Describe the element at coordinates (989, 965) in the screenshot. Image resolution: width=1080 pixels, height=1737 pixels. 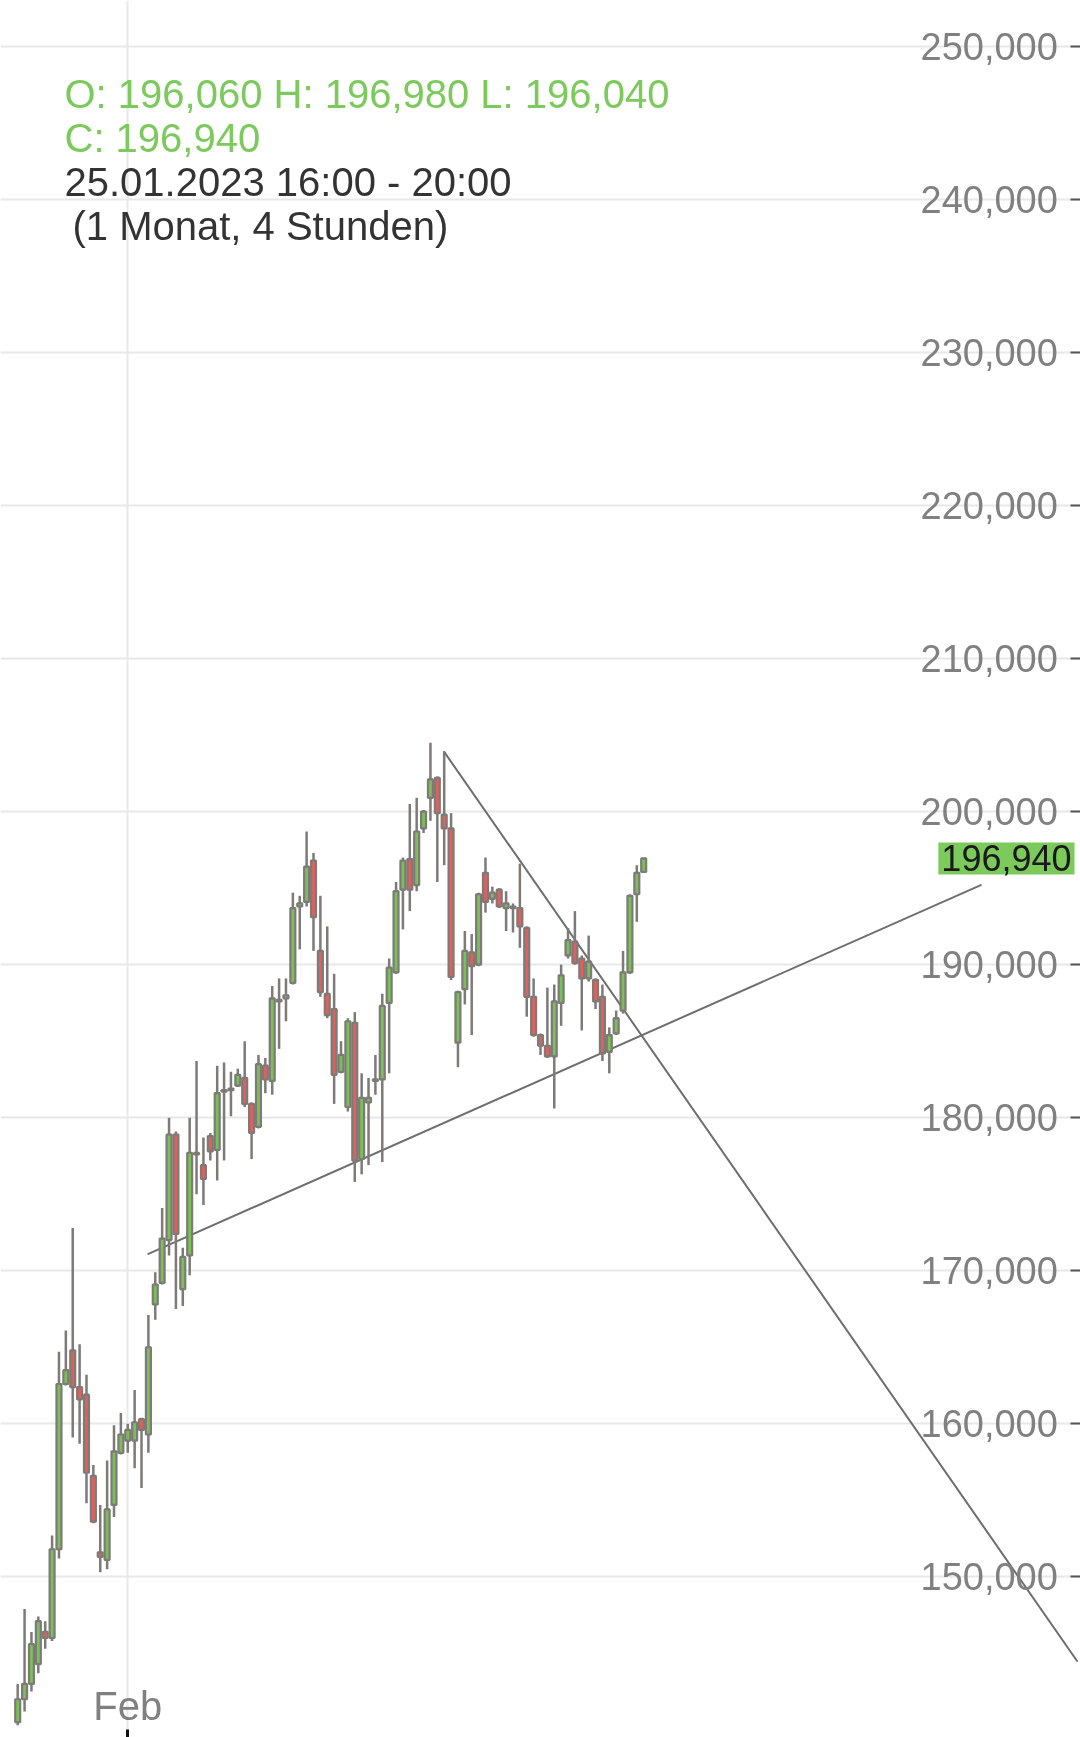
I see `y-tick-label: 190,000` at that location.